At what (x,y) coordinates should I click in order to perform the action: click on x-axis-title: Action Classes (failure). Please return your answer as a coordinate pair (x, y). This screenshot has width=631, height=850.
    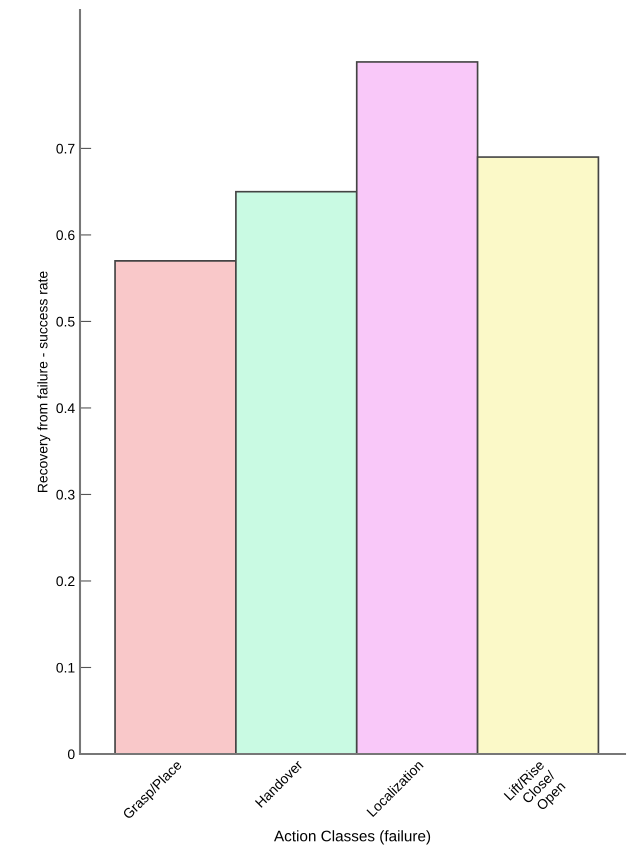
    Looking at the image, I should click on (352, 837).